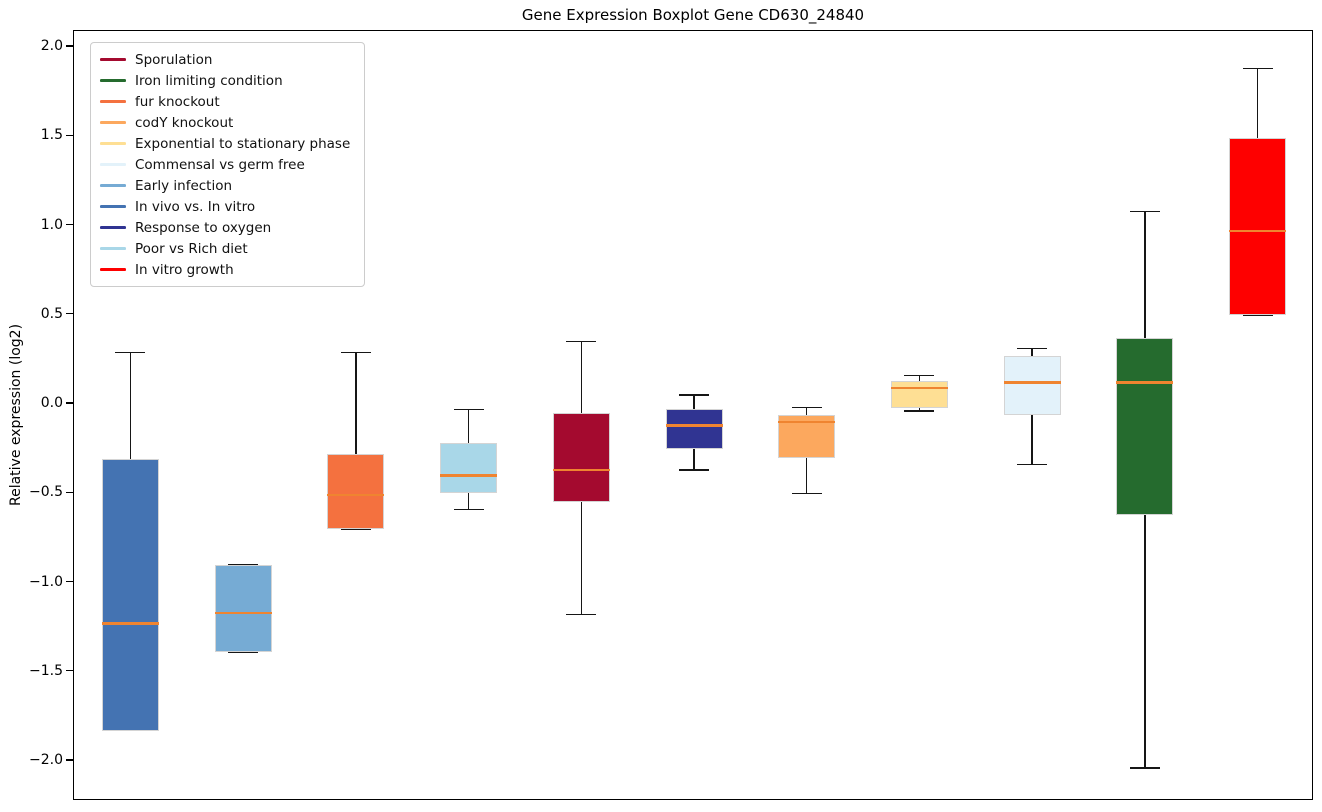 The height and width of the screenshot is (812, 1322). What do you see at coordinates (184, 269) in the screenshot?
I see `legend-label: In vitro growth` at bounding box center [184, 269].